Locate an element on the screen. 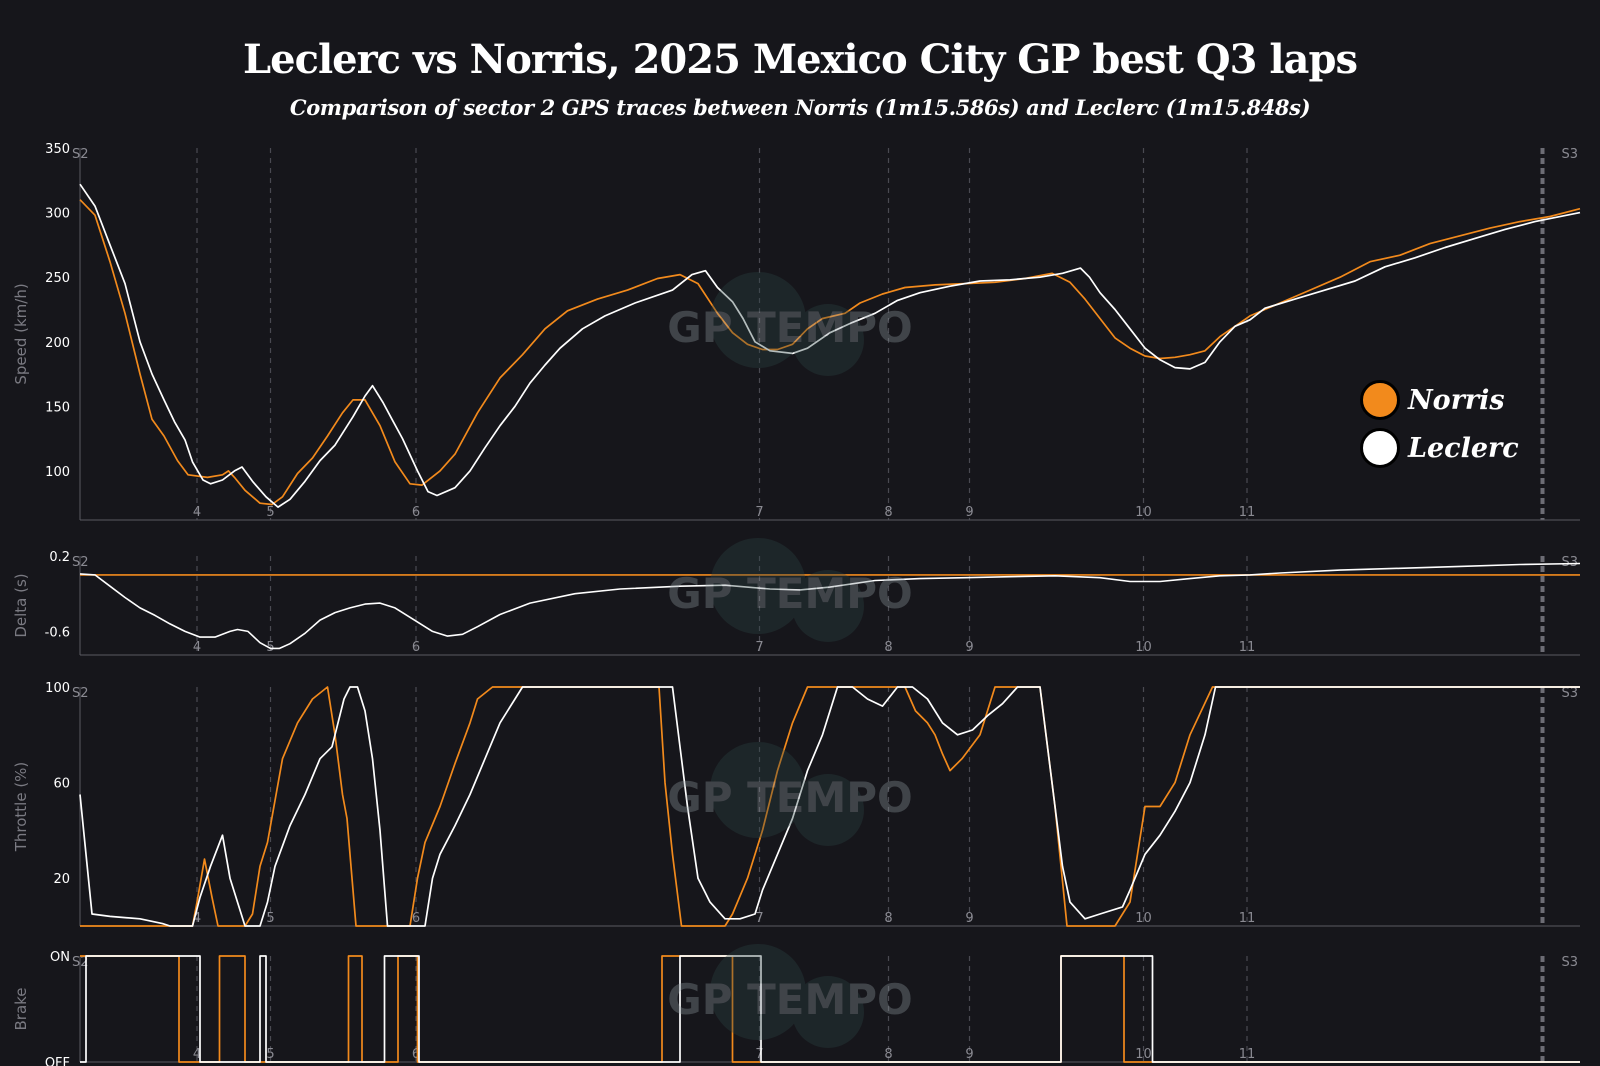  y-tick-label: 200 is located at coordinates (57, 343).